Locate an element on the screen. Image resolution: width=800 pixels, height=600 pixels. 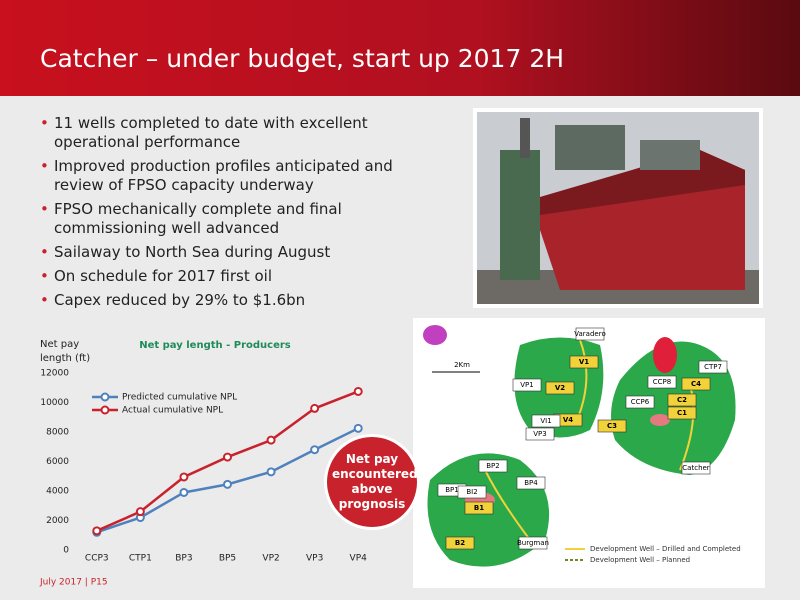
bullet: On schedule for 2017 first oil is located at coordinates (227, 276).